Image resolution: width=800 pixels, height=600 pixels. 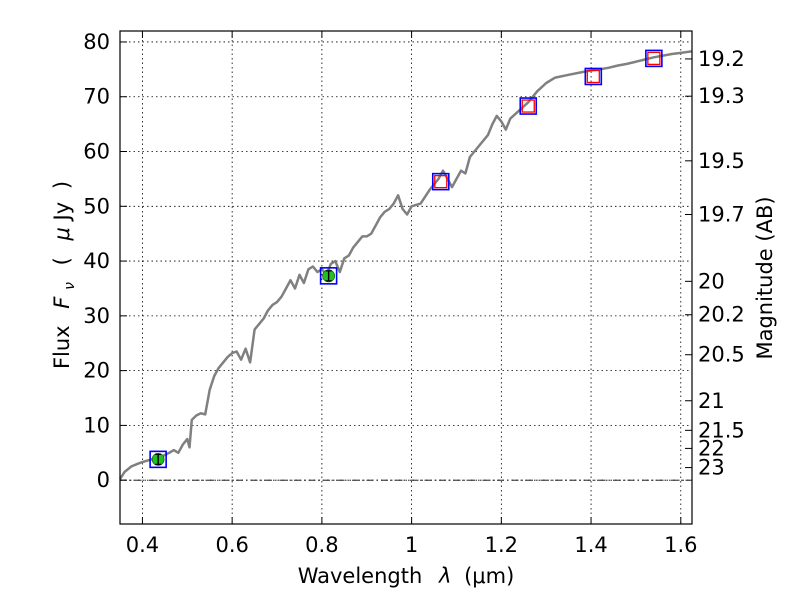 What do you see at coordinates (70, 286) in the screenshot?
I see `y-axis-title-subscript: ν` at bounding box center [70, 286].